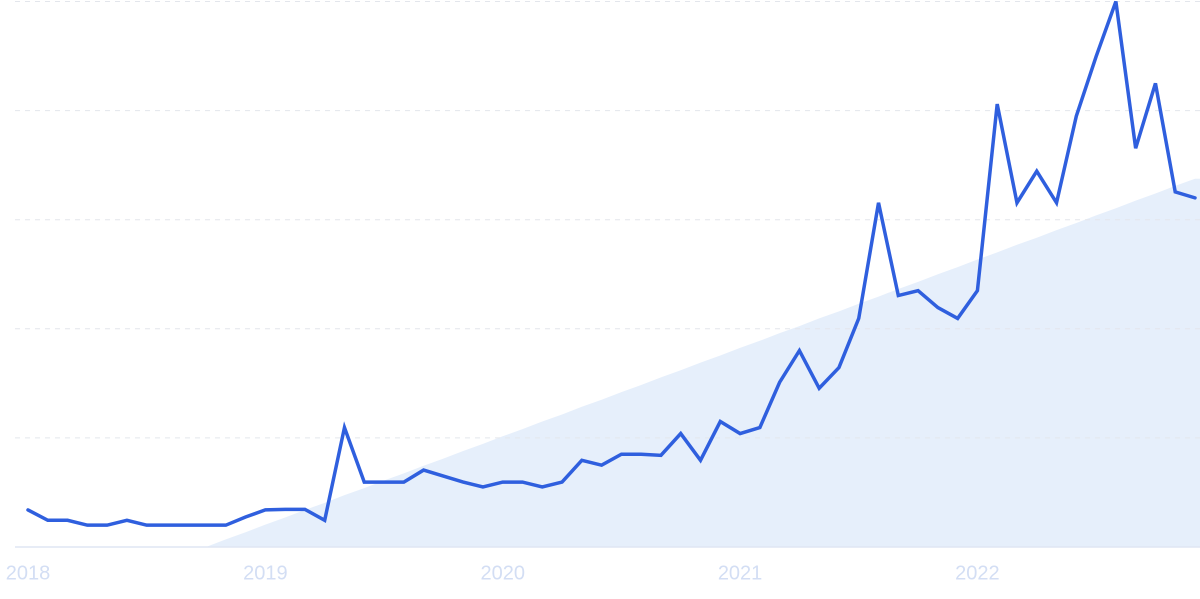 The width and height of the screenshot is (1200, 599). Describe the element at coordinates (740, 573) in the screenshot. I see `x-tick-label: 2021` at that location.